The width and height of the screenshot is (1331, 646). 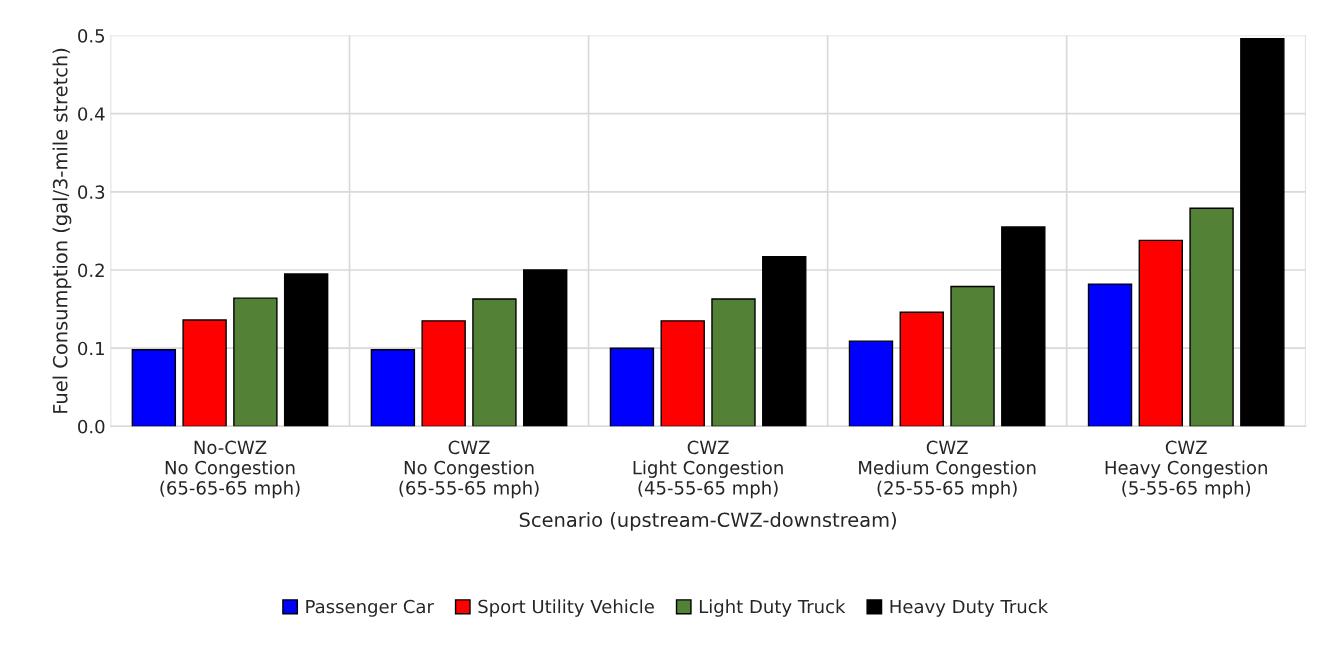 What do you see at coordinates (708, 469) in the screenshot?
I see `x-tick-label: CWZ Light Congestion (45-55-65 mph)` at bounding box center [708, 469].